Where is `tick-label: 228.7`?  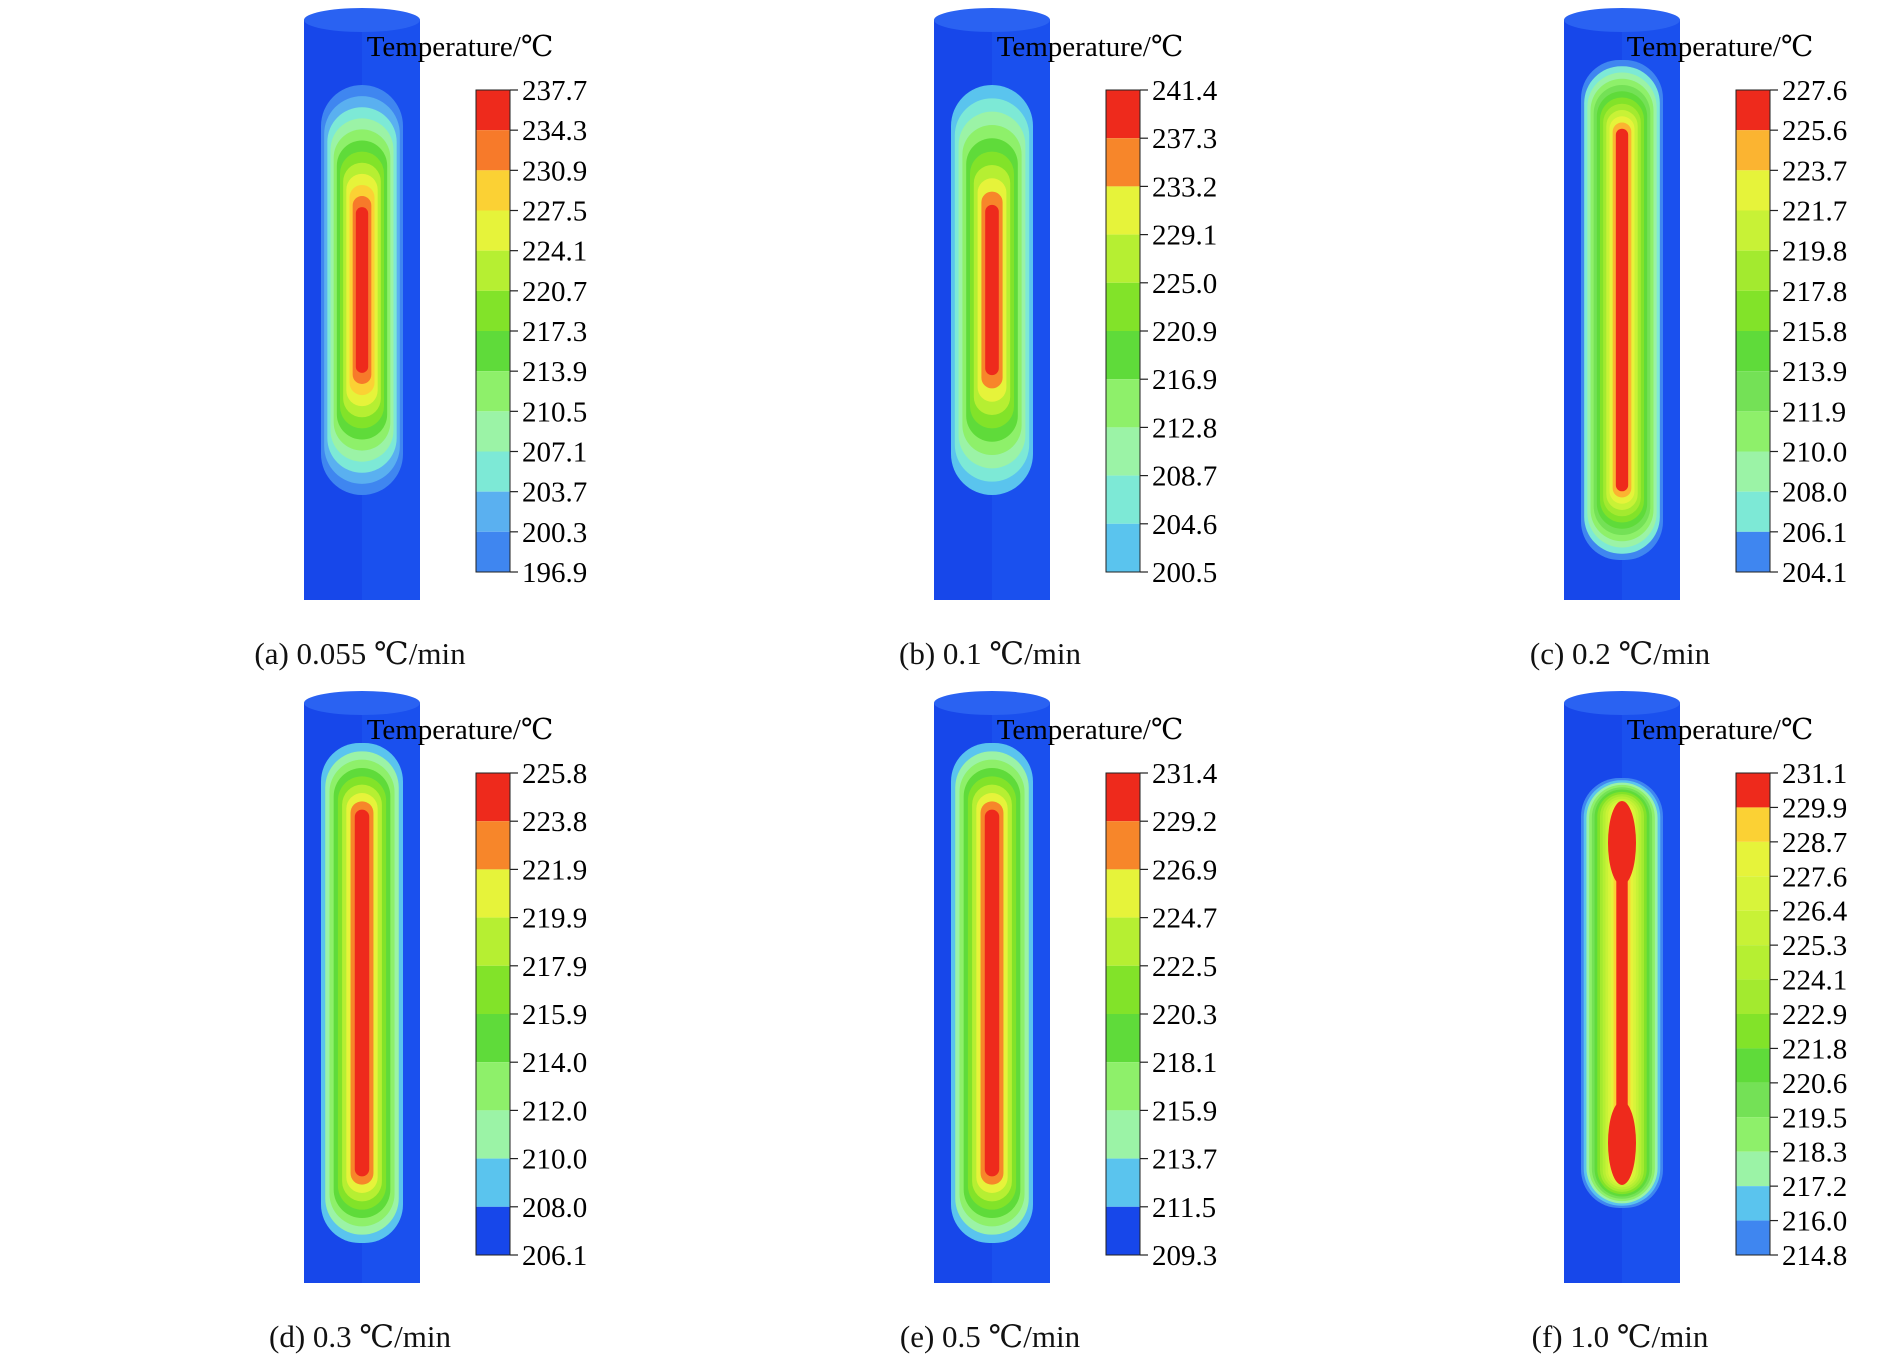 tick-label: 228.7 is located at coordinates (1814, 843).